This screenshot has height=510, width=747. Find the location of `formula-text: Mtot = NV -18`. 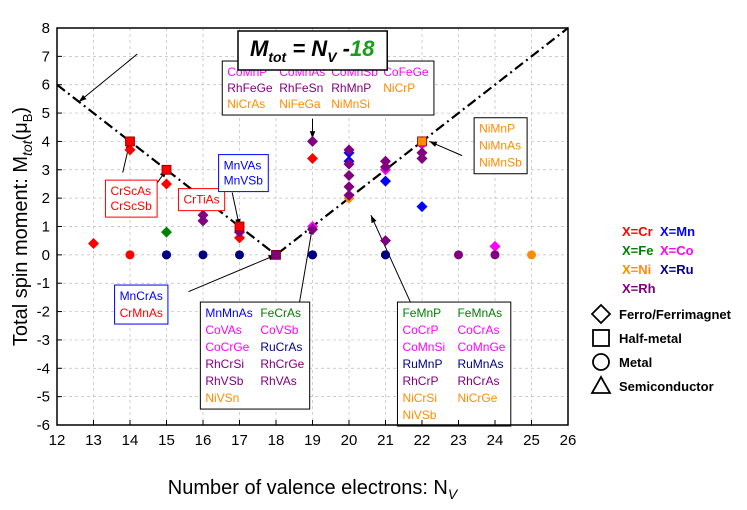

formula-text: Mtot = NV -18 is located at coordinates (312, 50).